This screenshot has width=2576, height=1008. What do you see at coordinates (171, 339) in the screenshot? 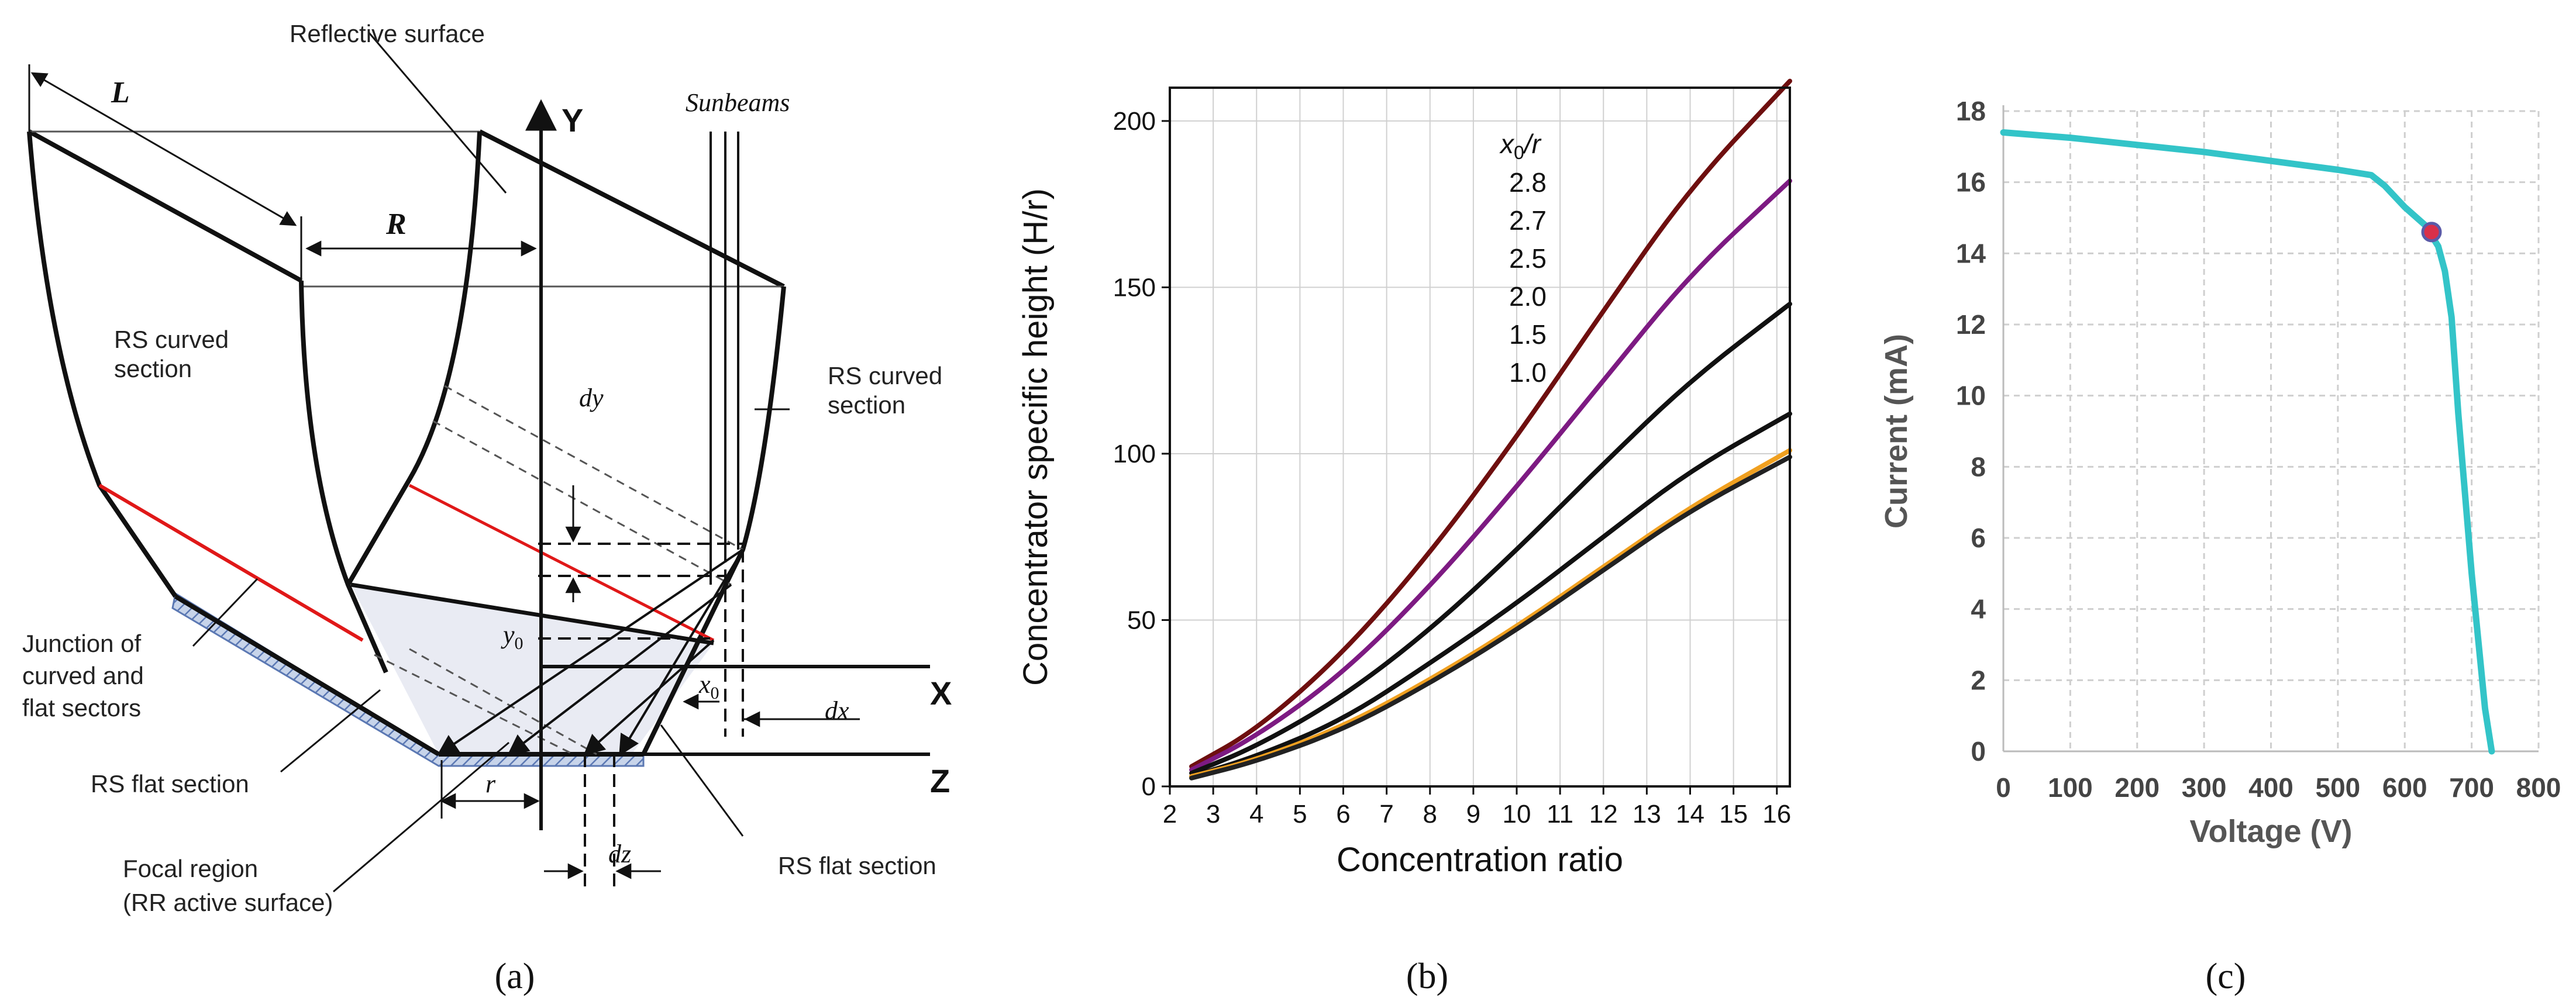
I see `label-rs-curved-left-1: RS curved` at bounding box center [171, 339].